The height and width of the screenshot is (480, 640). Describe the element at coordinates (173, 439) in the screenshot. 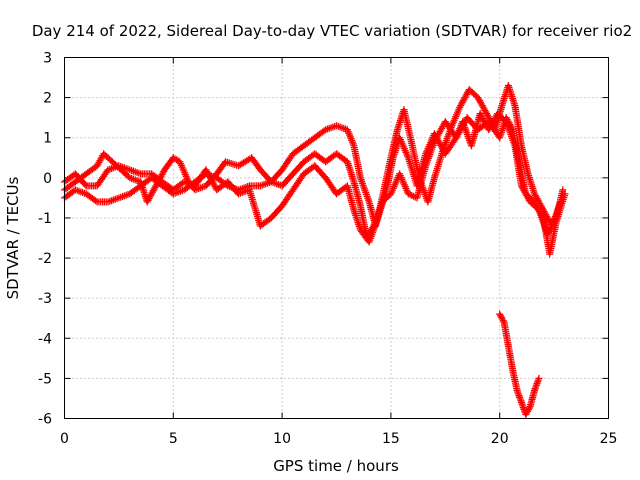

I see `x-tick-label: 5` at that location.